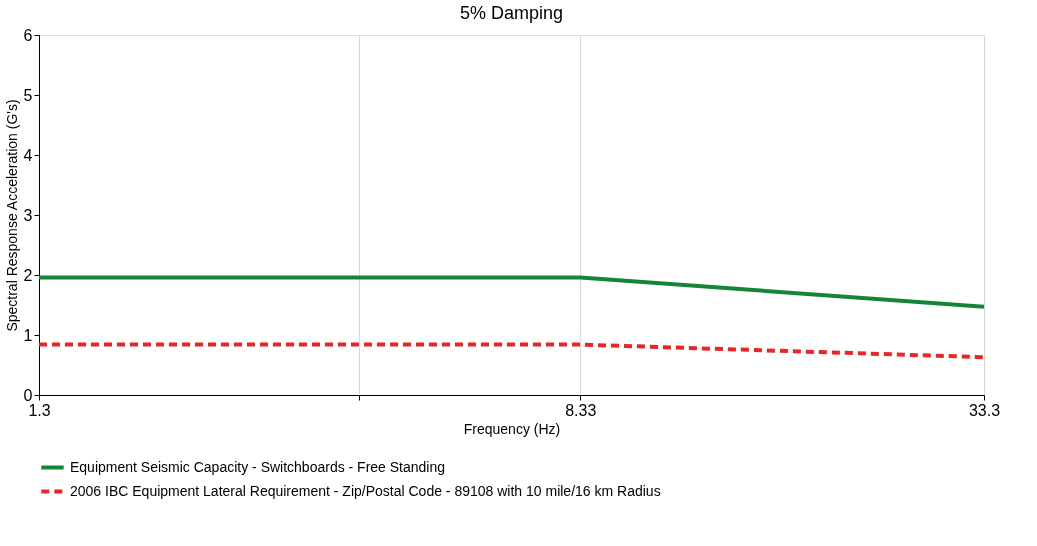 This screenshot has width=1037, height=546. What do you see at coordinates (258, 466) in the screenshot?
I see `legend-label: Equipment Seismic Capacity - Switchboards - Free Standing` at bounding box center [258, 466].